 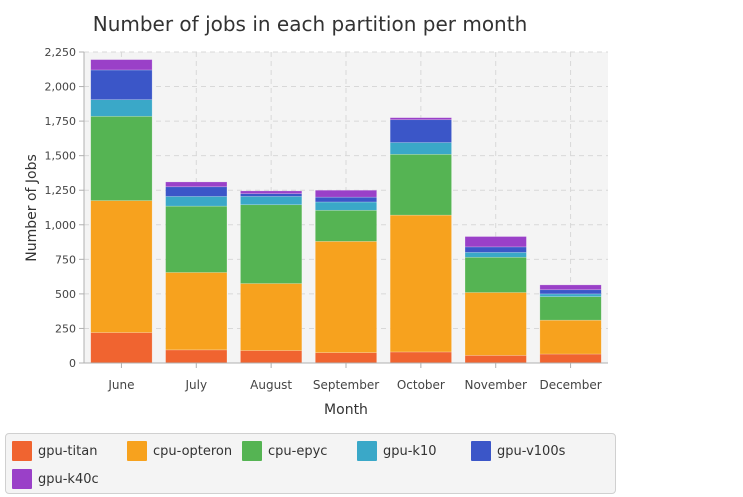 I want to click on y-tick-label: 1,750, so click(x=61, y=121).